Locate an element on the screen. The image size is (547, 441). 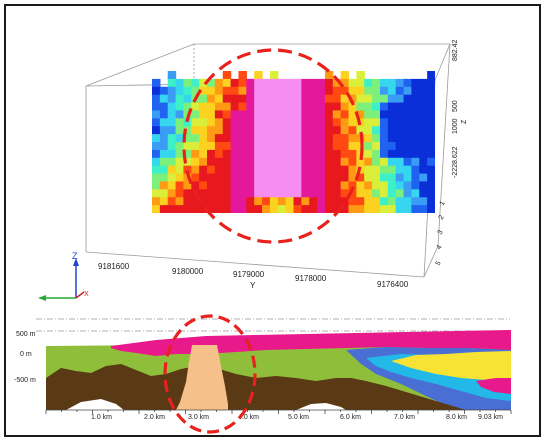
y-axis-label: Y is located at coordinates (253, 285).